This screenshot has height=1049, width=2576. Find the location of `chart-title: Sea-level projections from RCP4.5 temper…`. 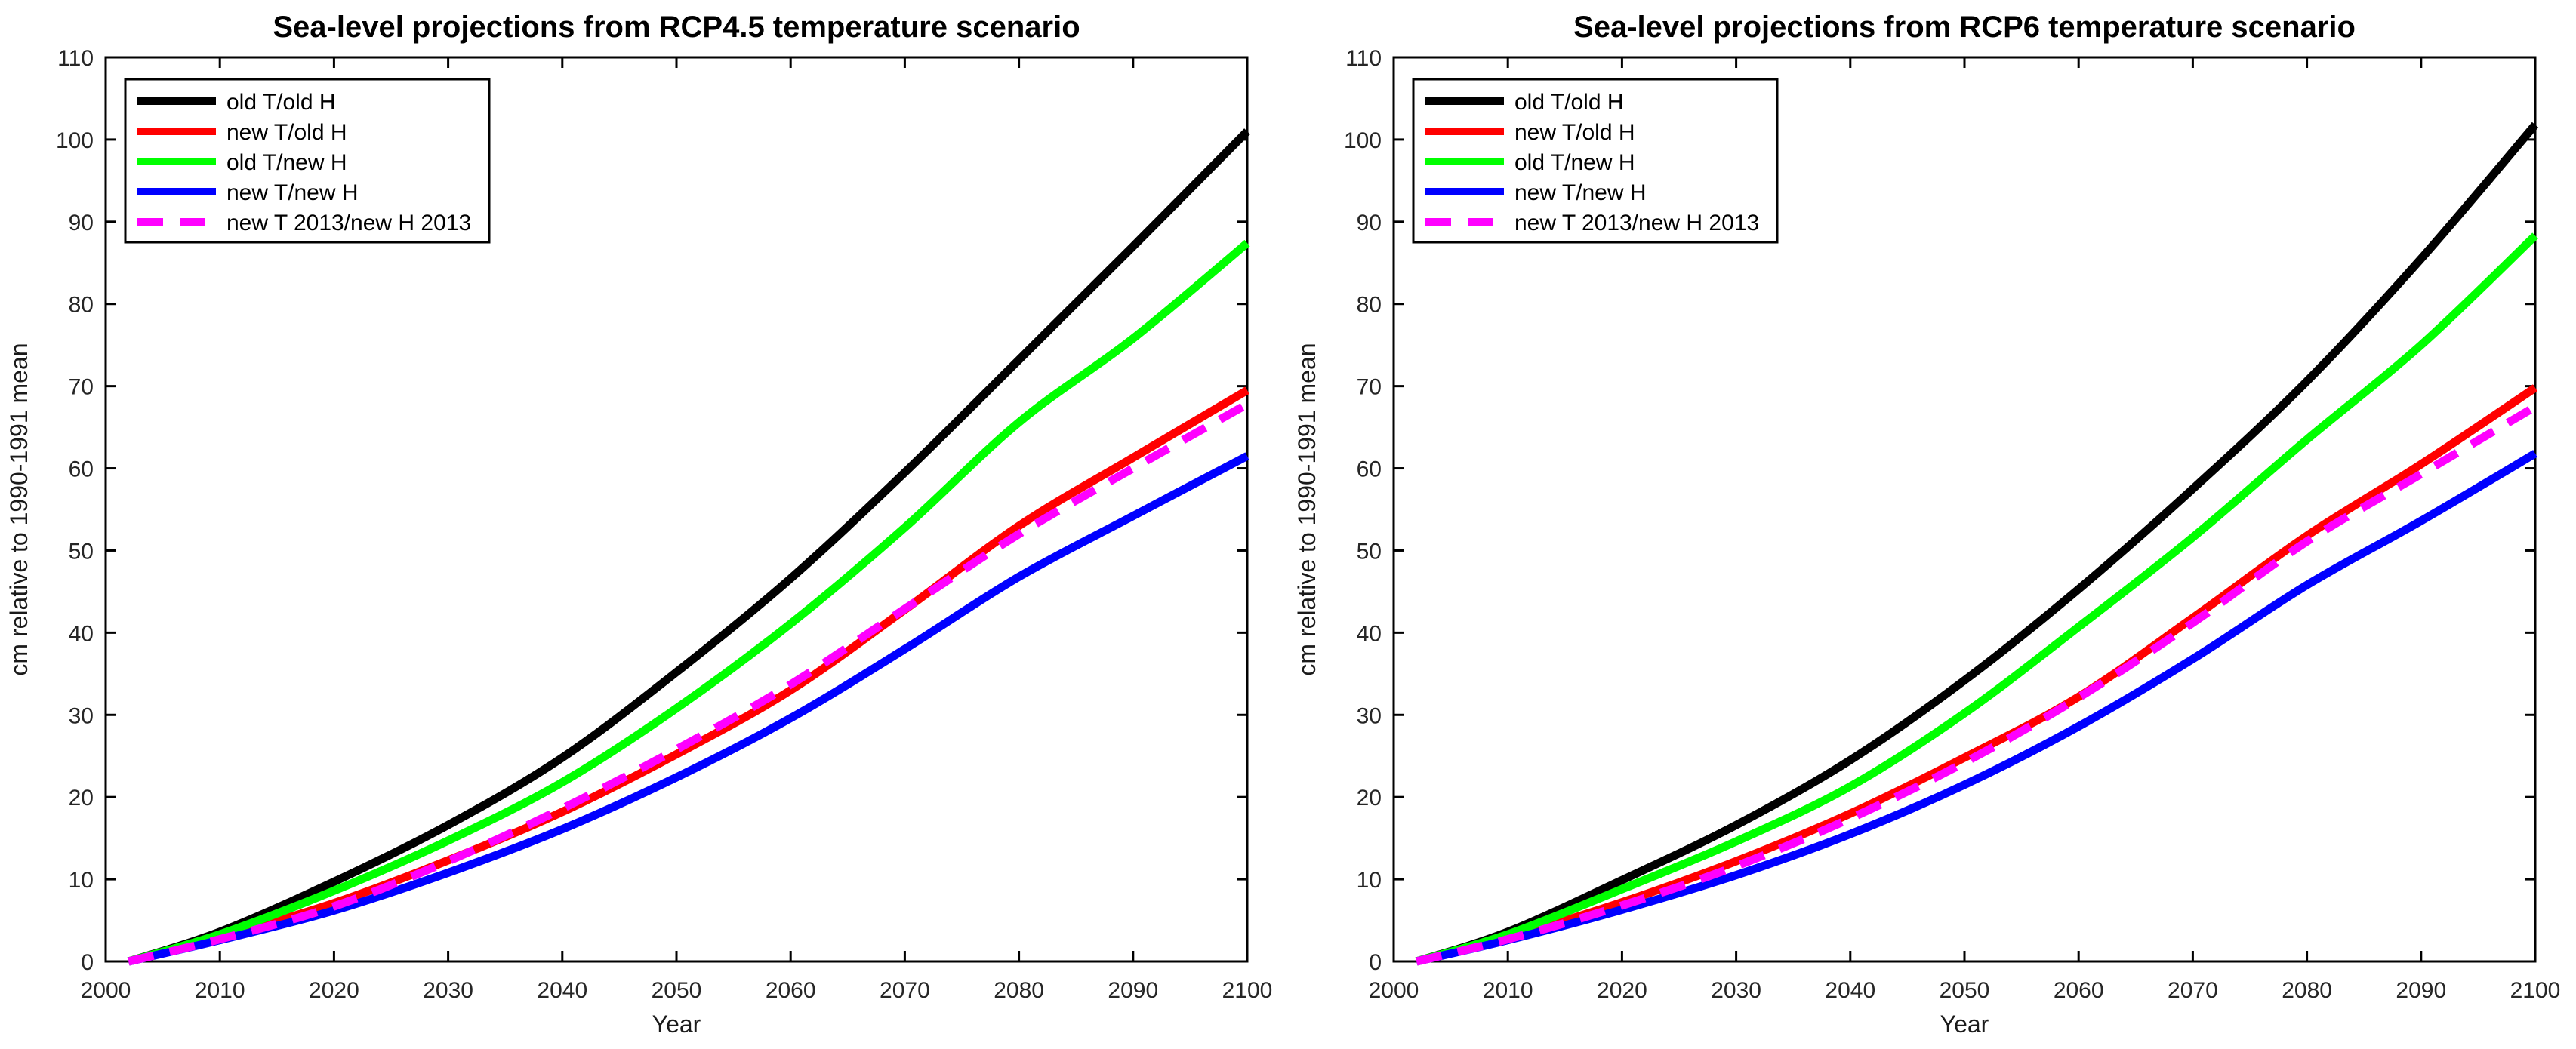

chart-title: Sea-level projections from RCP4.5 temper… is located at coordinates (676, 27).